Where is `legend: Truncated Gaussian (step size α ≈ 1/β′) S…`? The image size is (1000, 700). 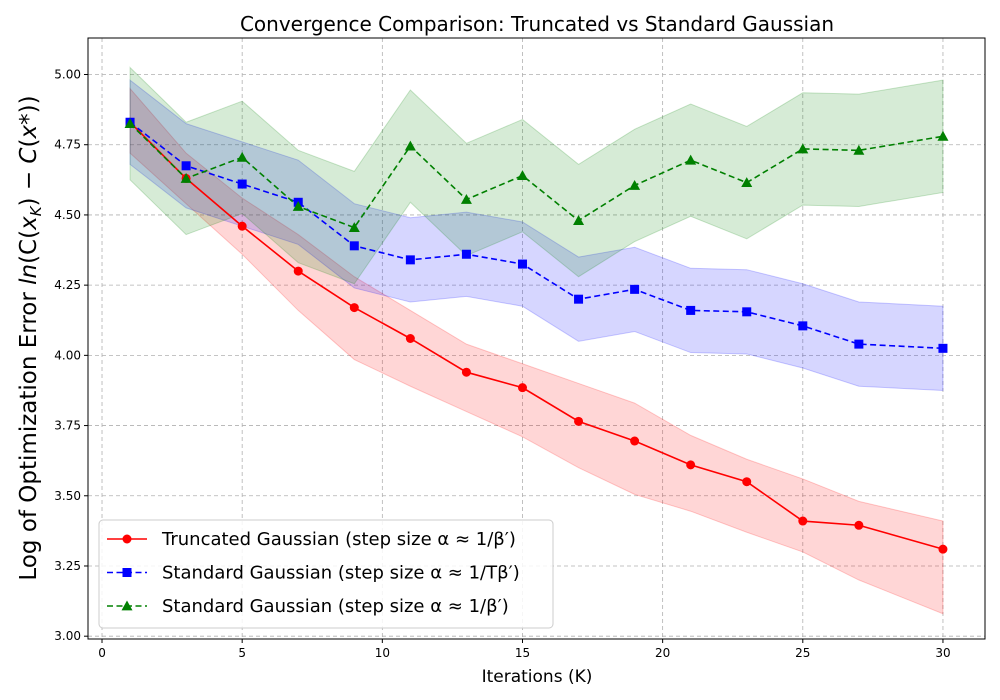 legend: Truncated Gaussian (step size α ≈ 1/β′) S… is located at coordinates (326, 574).